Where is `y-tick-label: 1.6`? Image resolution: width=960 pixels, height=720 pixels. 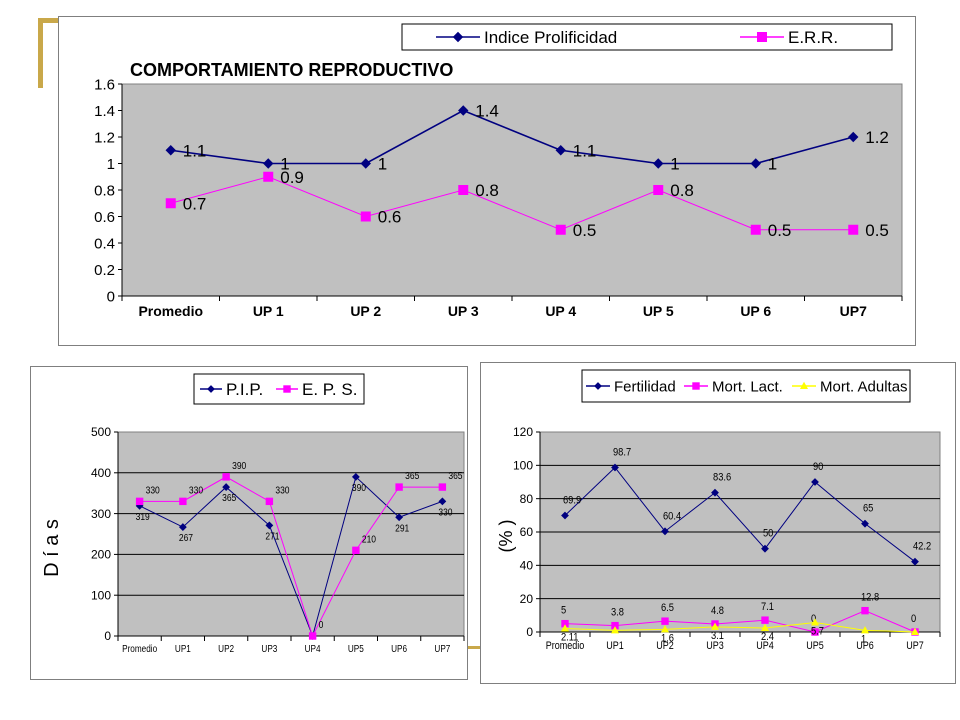 y-tick-label: 1.6 is located at coordinates (104, 84).